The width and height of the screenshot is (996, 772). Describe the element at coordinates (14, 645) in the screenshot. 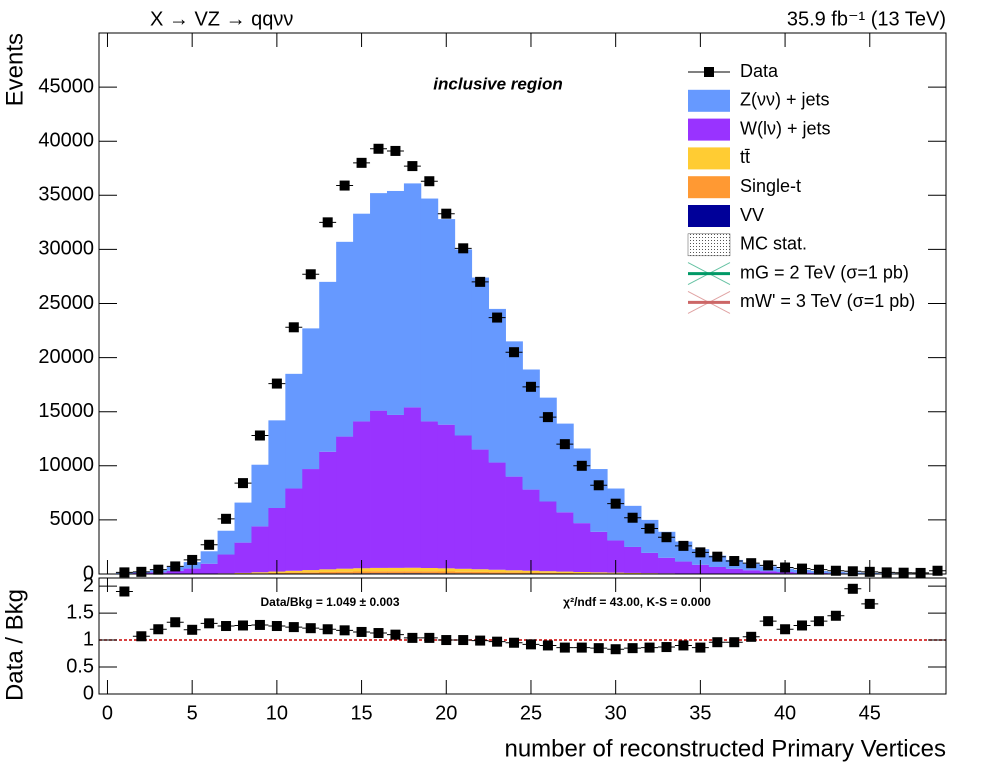

I see `y-axis-label: Data / Bkg` at that location.